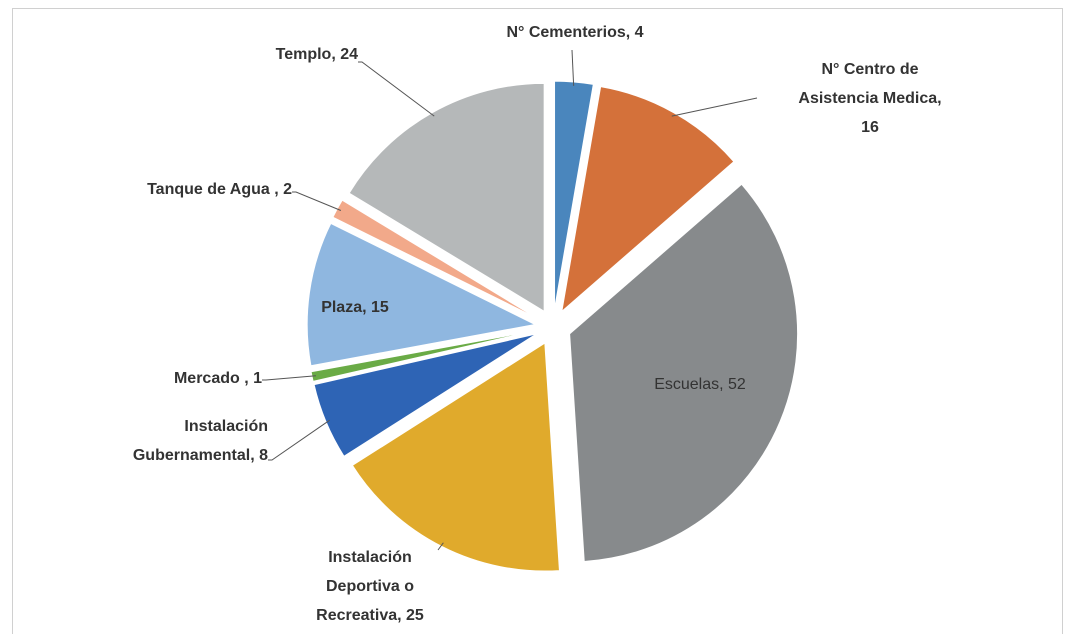 Image resolution: width=1075 pixels, height=634 pixels. Describe the element at coordinates (218, 378) in the screenshot. I see `data-label: Mercado , 1` at that location.